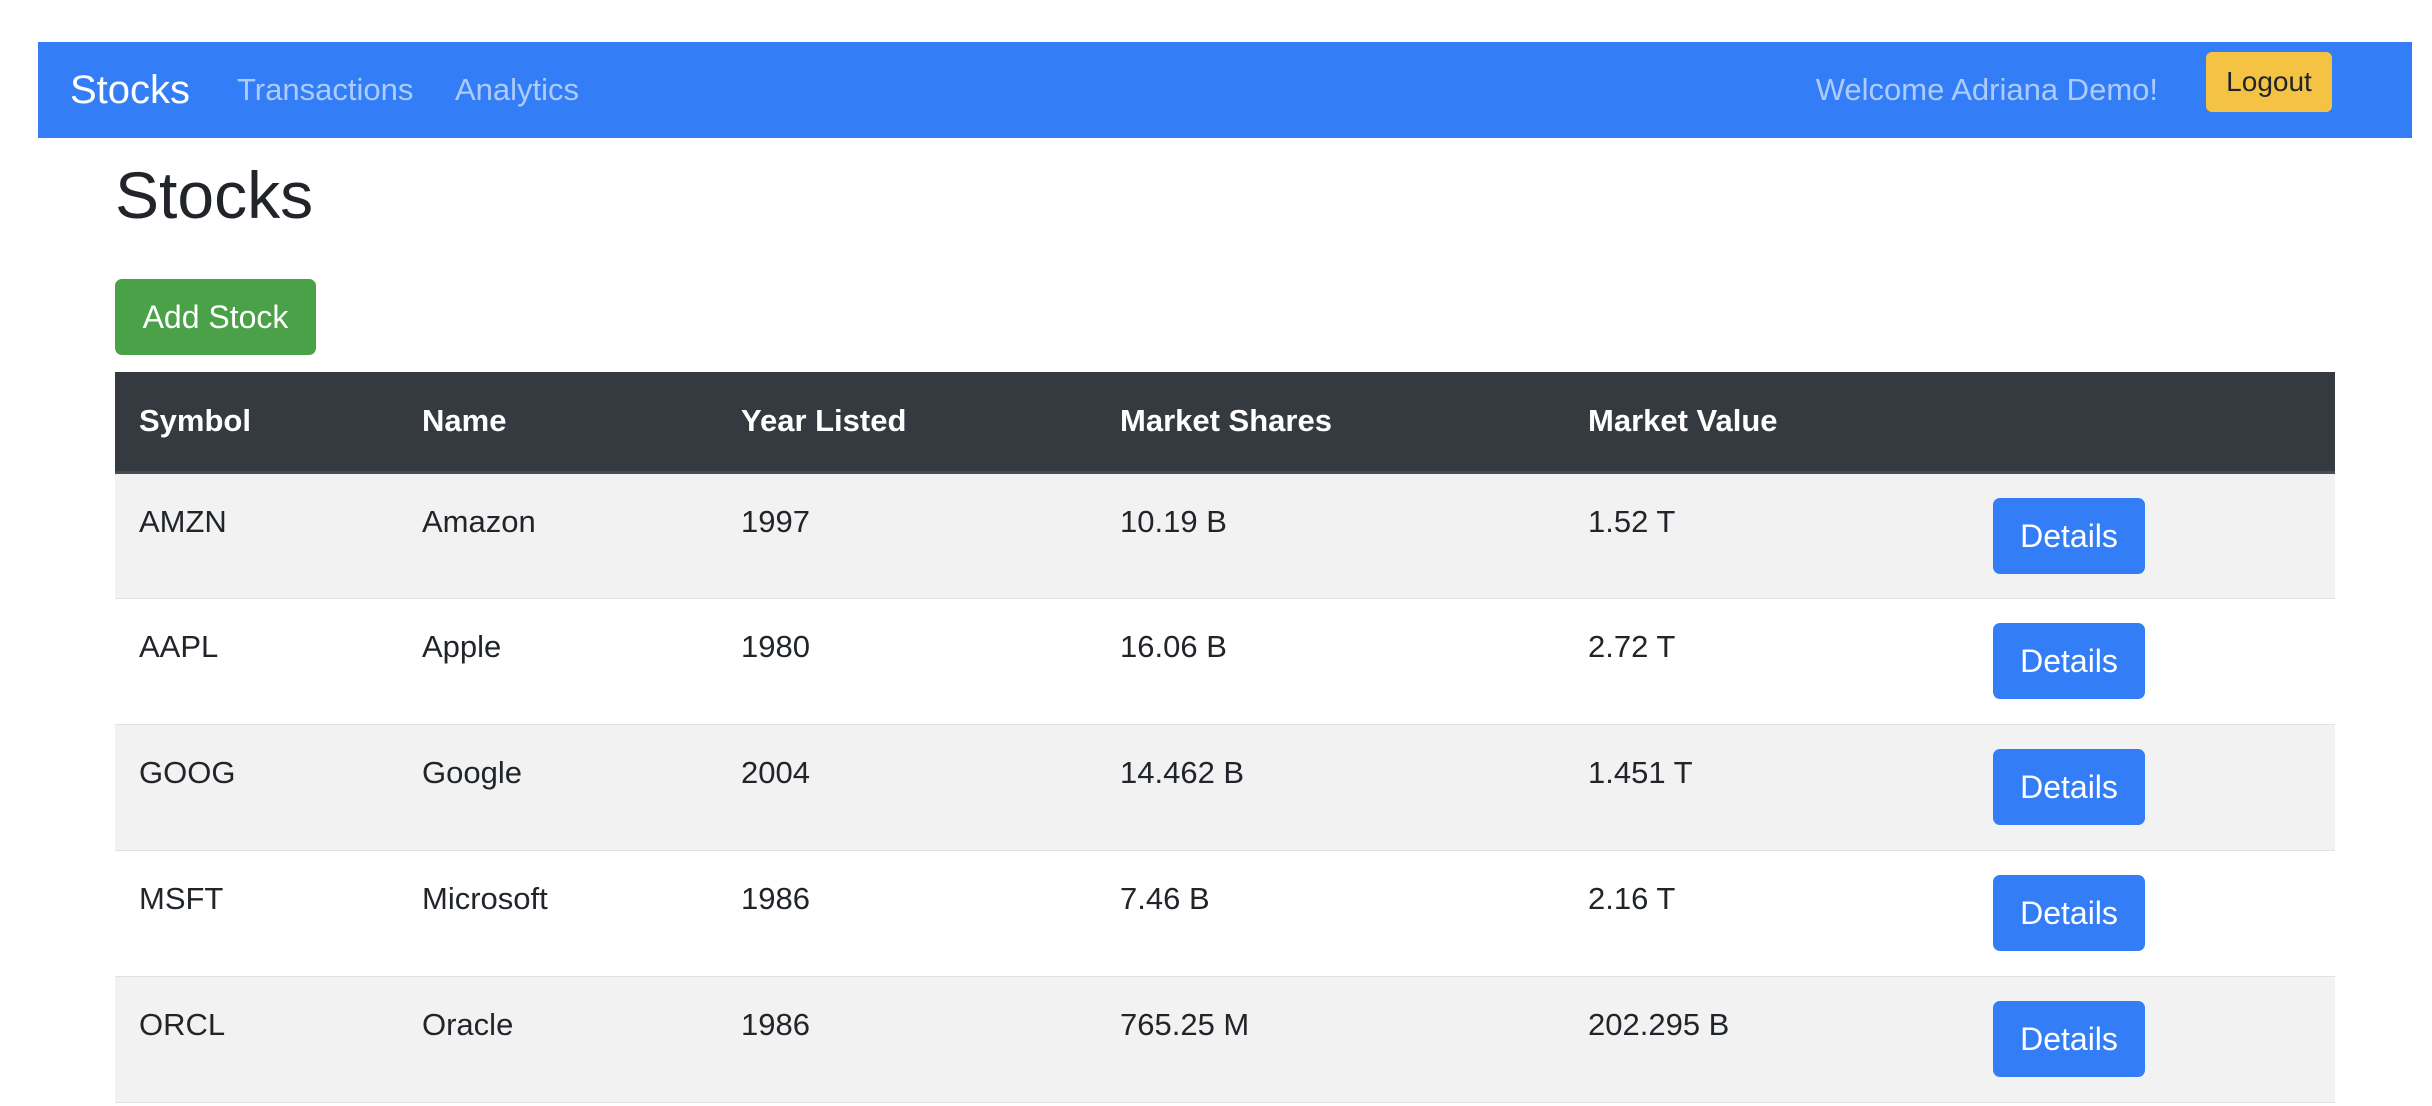 The height and width of the screenshot is (1106, 2432). I want to click on cell-market-value: 1.52 T, so click(1778, 534).